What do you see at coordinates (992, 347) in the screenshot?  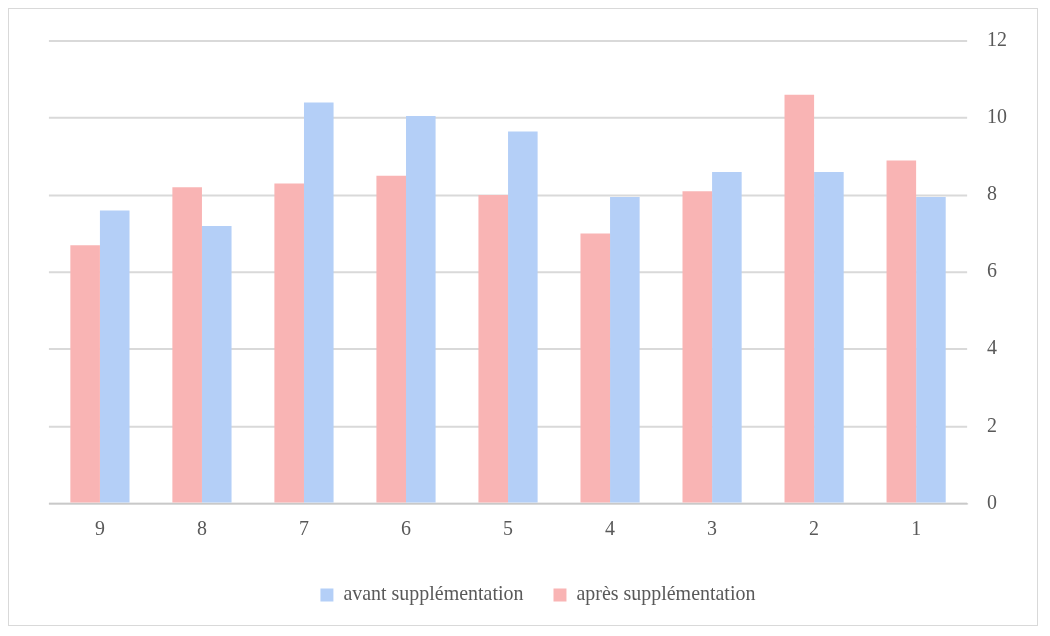 I see `y-tick-label: 4` at bounding box center [992, 347].